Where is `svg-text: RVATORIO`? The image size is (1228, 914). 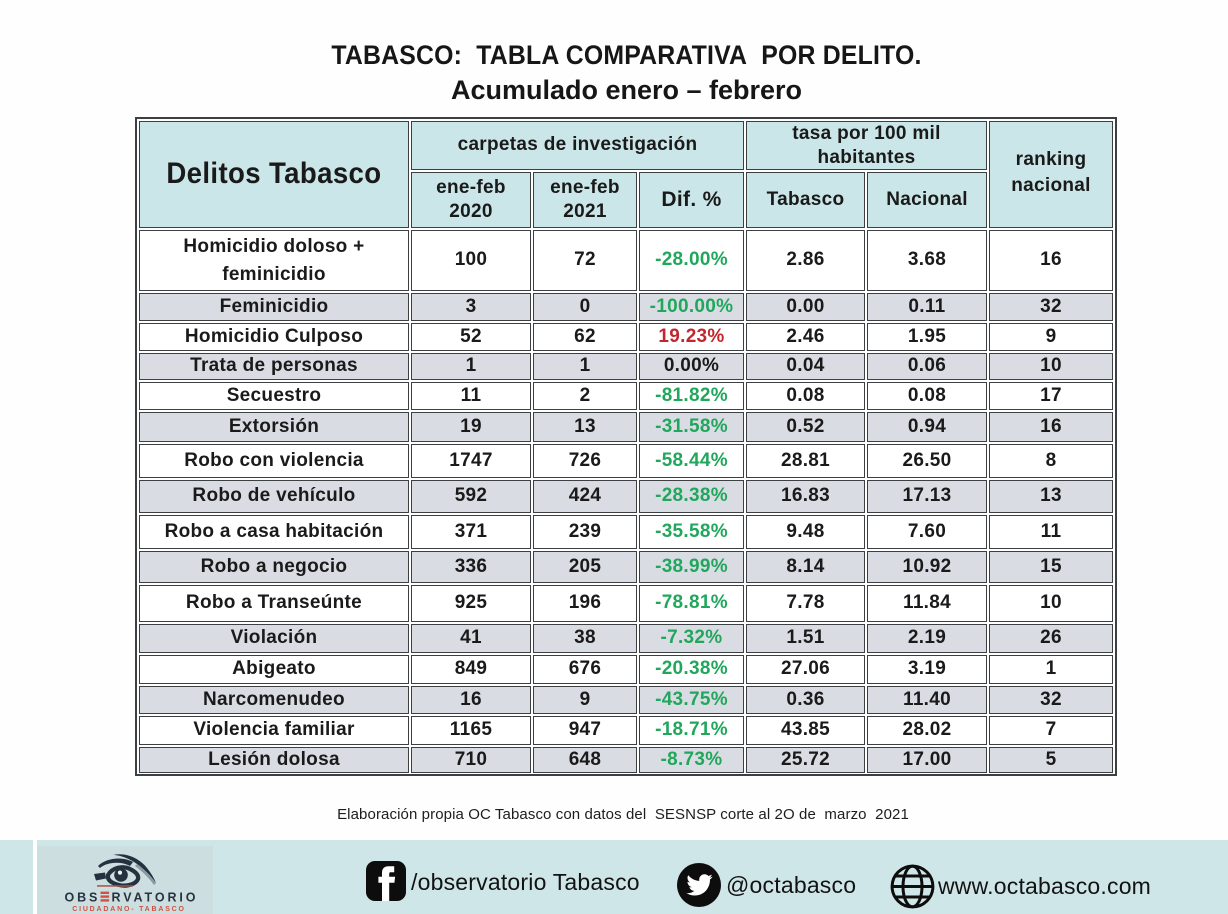 svg-text: RVATORIO is located at coordinates (155, 898).